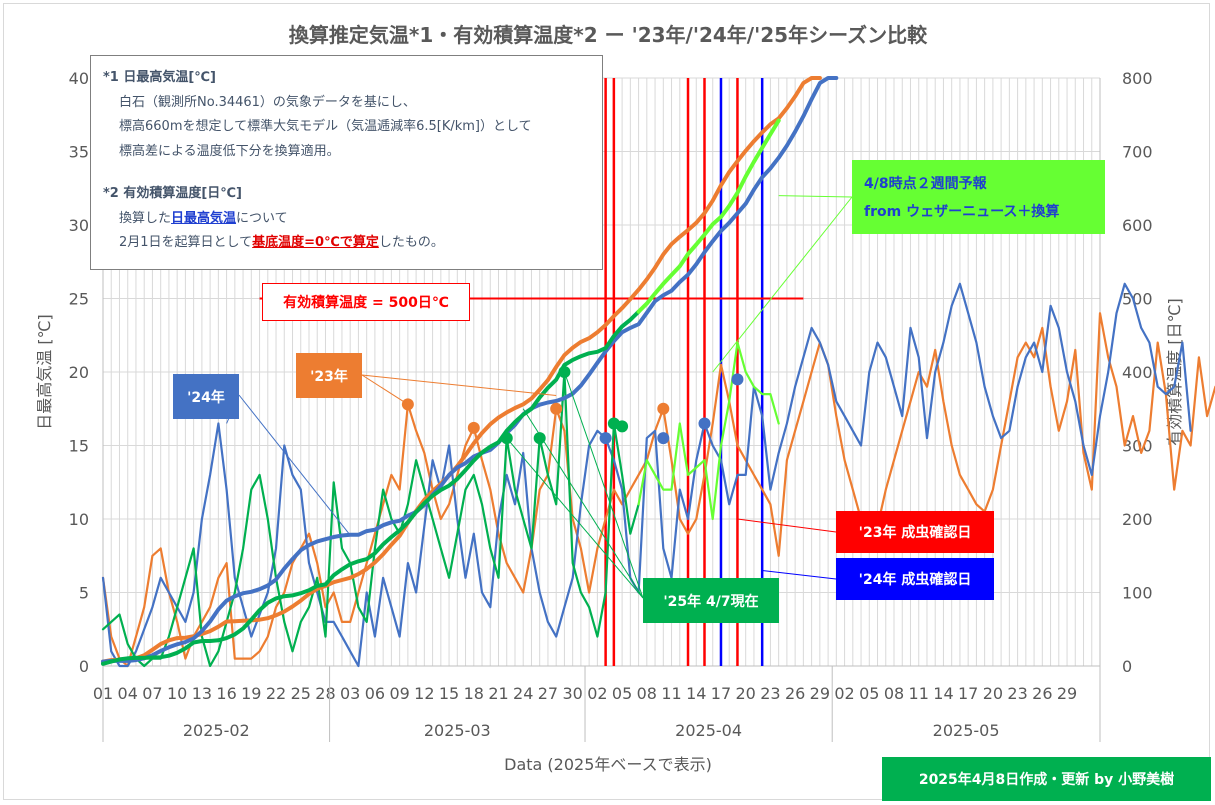 The height and width of the screenshot is (805, 1215). I want to click on x-tick-label: 06, so click(375, 693).